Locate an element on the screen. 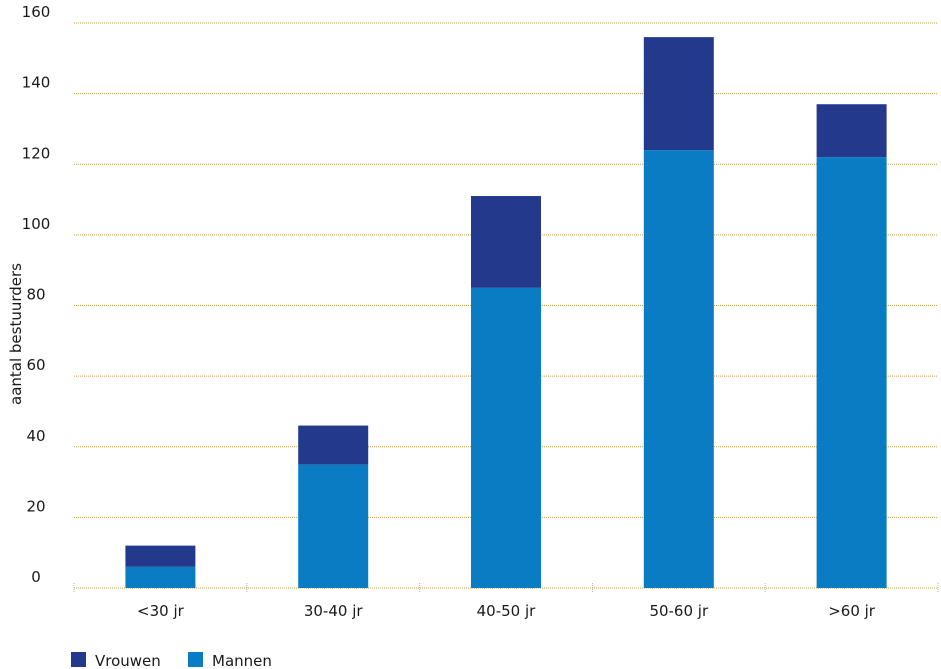  y-tick-label: 140 is located at coordinates (36, 83).